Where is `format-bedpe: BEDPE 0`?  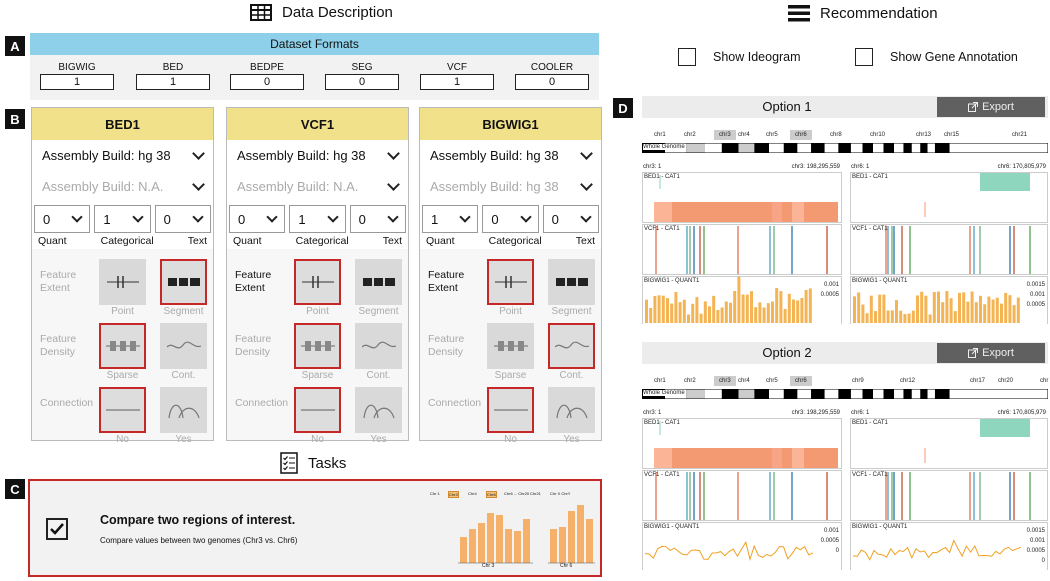 format-bedpe: BEDPE 0 is located at coordinates (267, 76).